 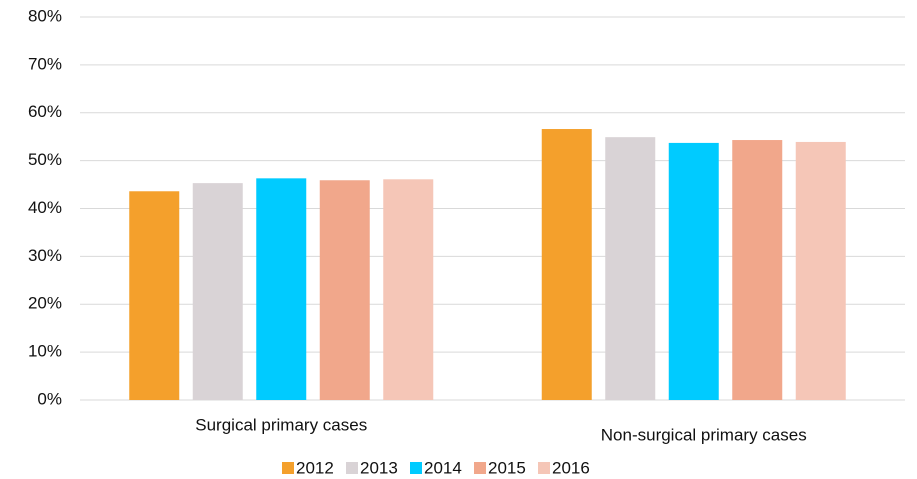 What do you see at coordinates (49, 398) in the screenshot?
I see `y-tick-label: 0%` at bounding box center [49, 398].